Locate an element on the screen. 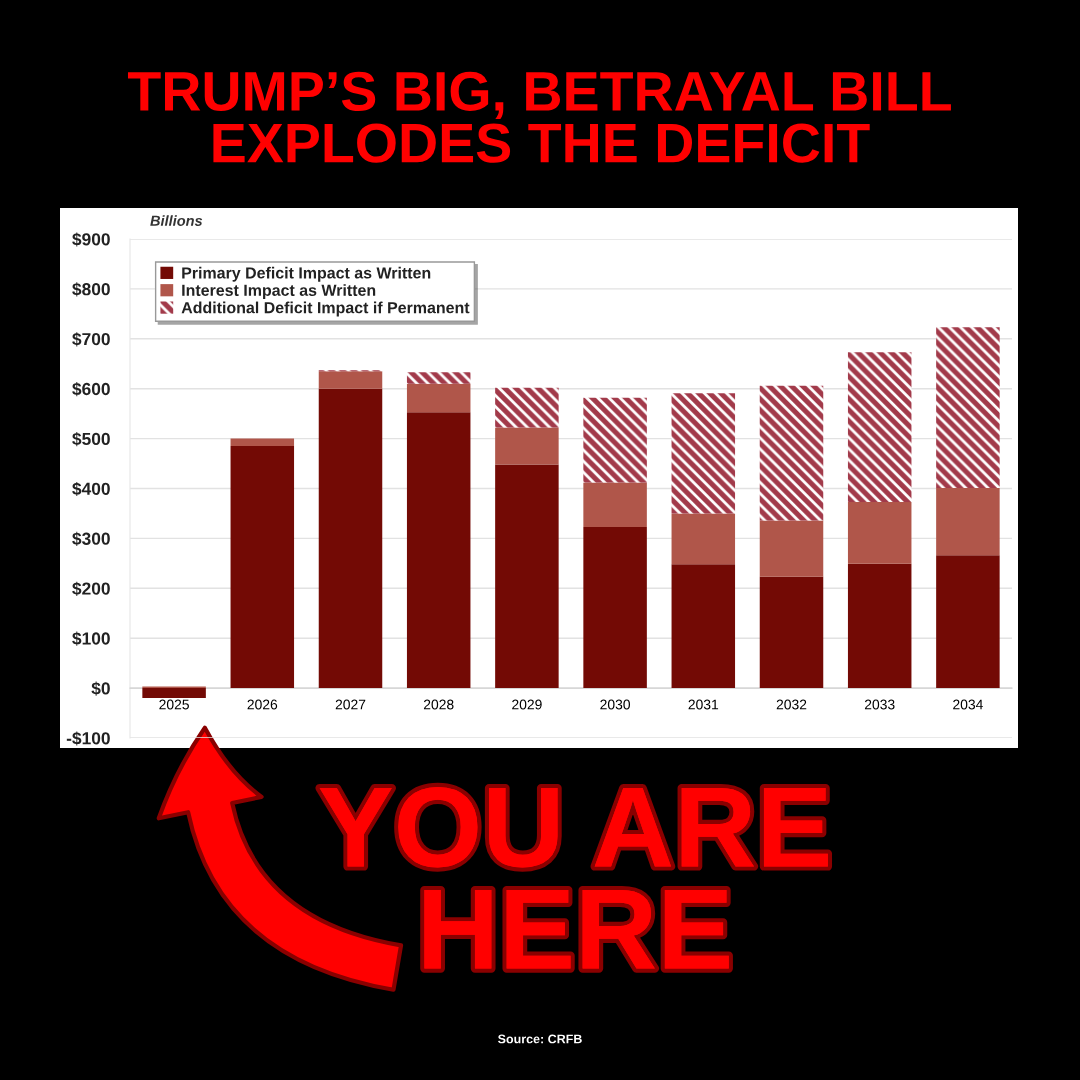 The width and height of the screenshot is (1080, 1080). x-tick-label: 2033 is located at coordinates (879, 704).